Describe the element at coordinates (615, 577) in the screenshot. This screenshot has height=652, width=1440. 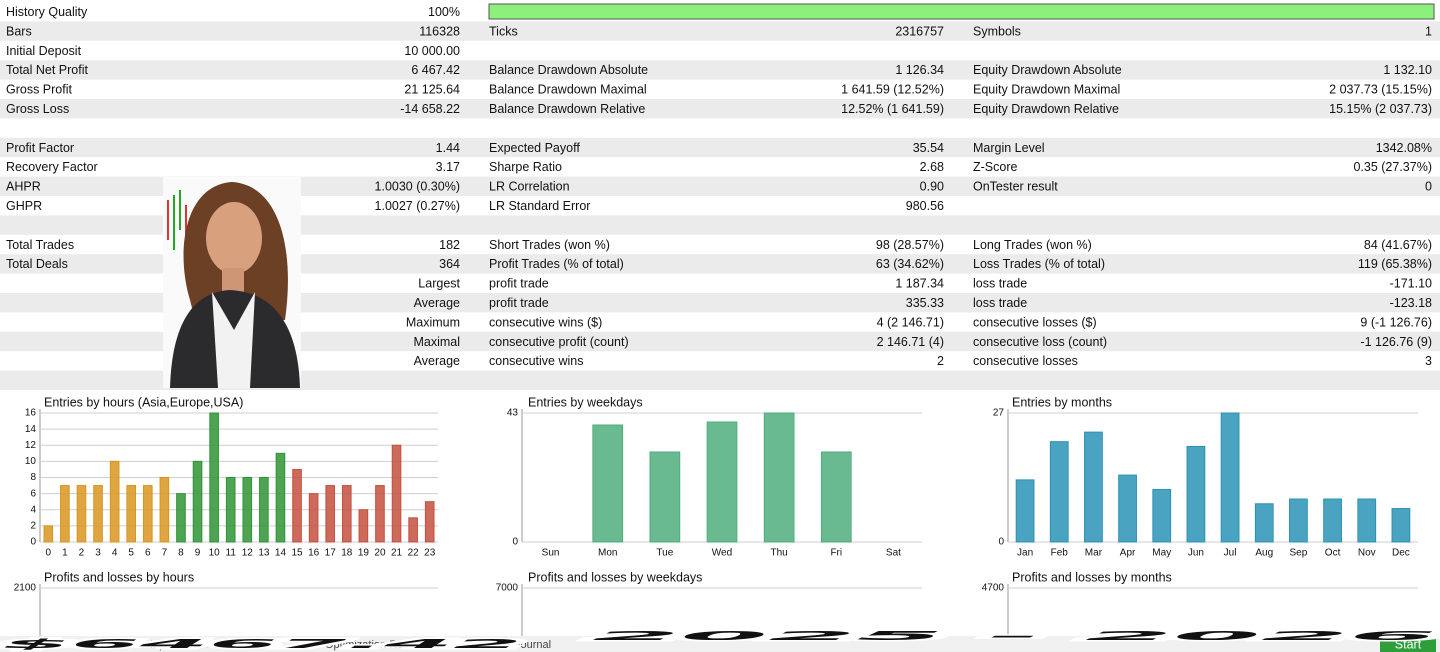
I see `chart-title: Profits and losses by weekdays` at that location.